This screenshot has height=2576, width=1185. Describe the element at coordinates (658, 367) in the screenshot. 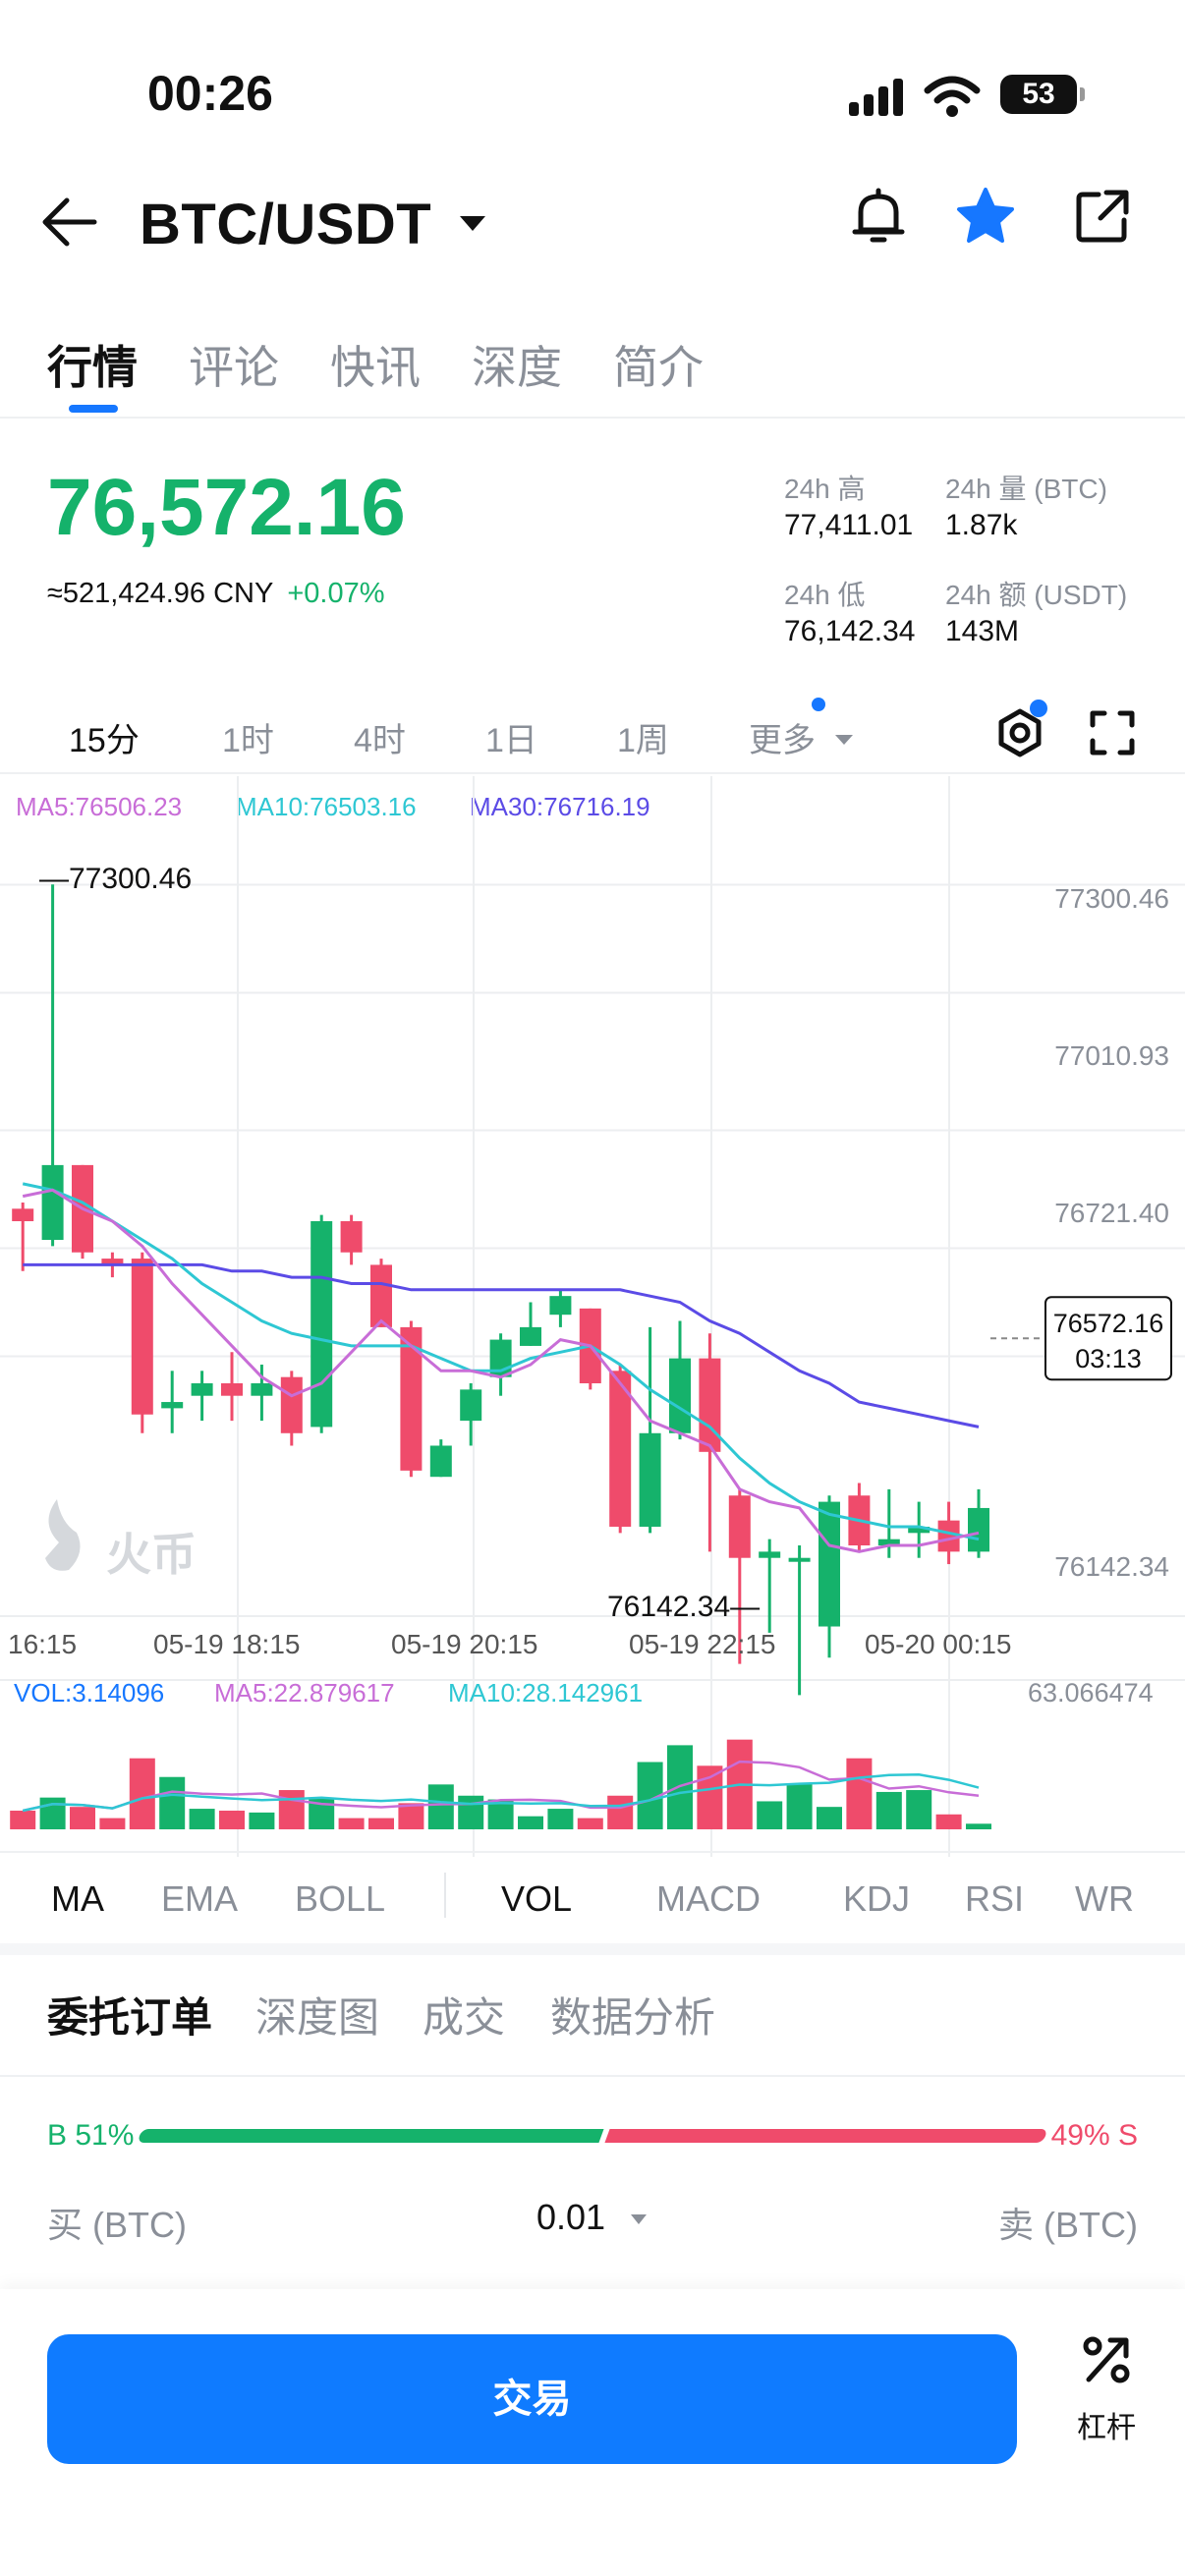

I see `tab-intro: 简介` at that location.